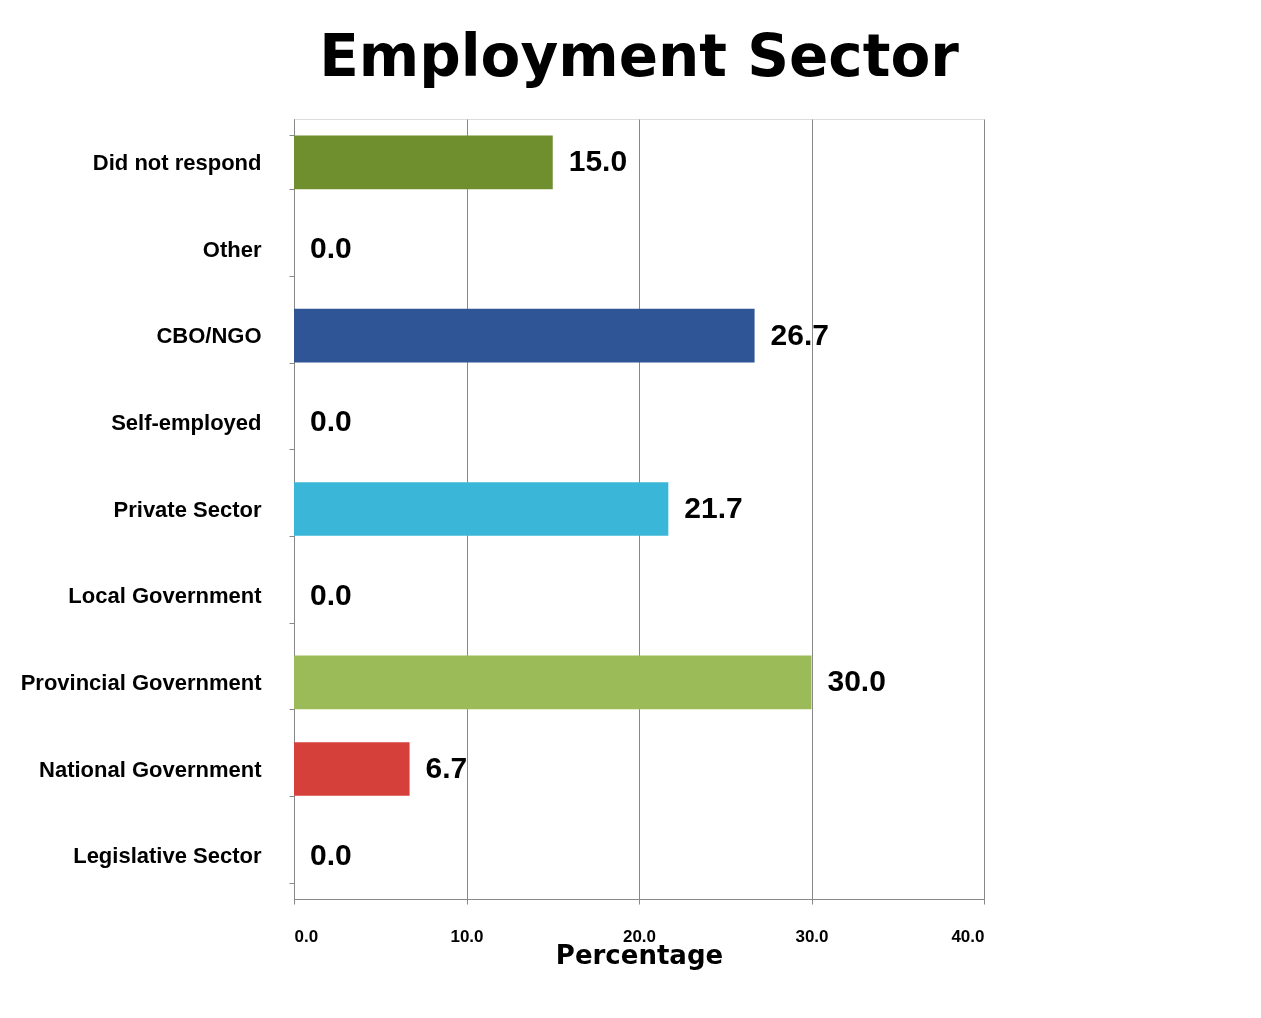 This screenshot has height=1018, width=1261. What do you see at coordinates (639, 56) in the screenshot?
I see `chart-title: Employment Sector` at bounding box center [639, 56].